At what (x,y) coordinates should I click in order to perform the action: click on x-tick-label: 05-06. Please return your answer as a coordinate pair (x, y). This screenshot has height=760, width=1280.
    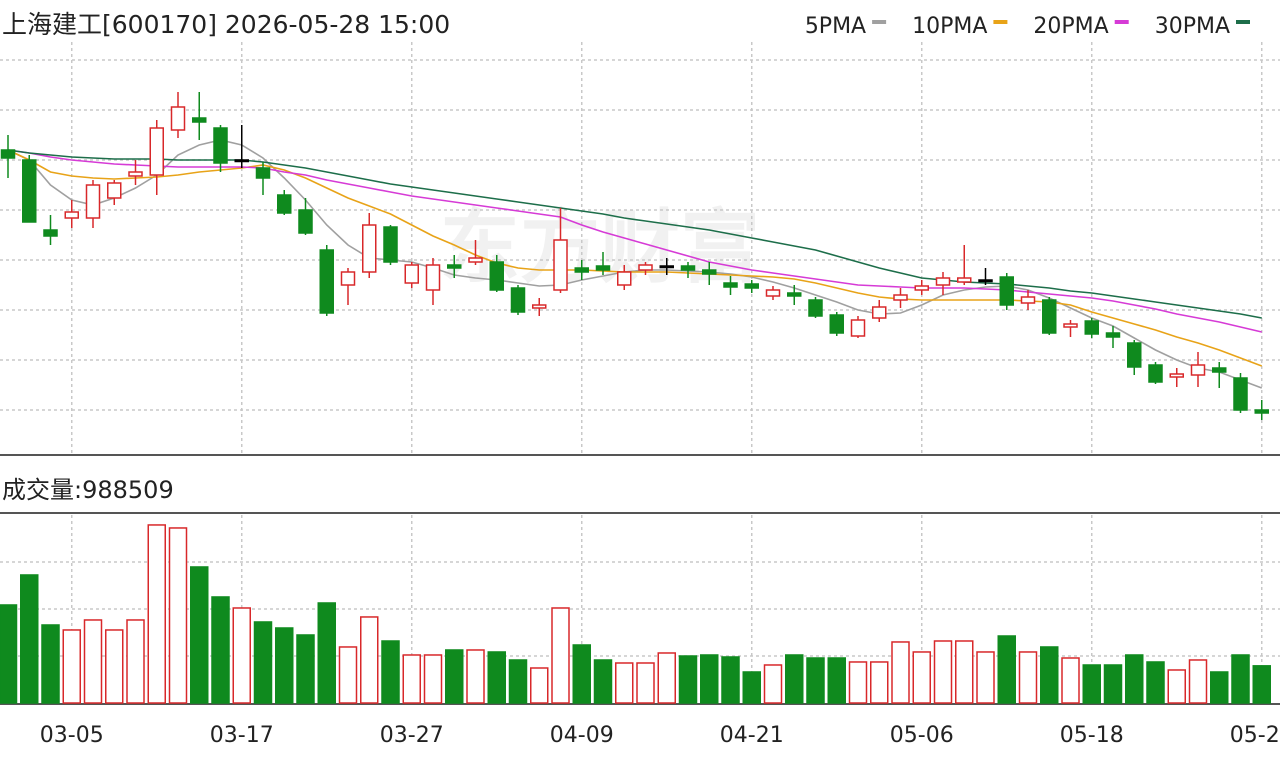
    Looking at the image, I should click on (922, 735).